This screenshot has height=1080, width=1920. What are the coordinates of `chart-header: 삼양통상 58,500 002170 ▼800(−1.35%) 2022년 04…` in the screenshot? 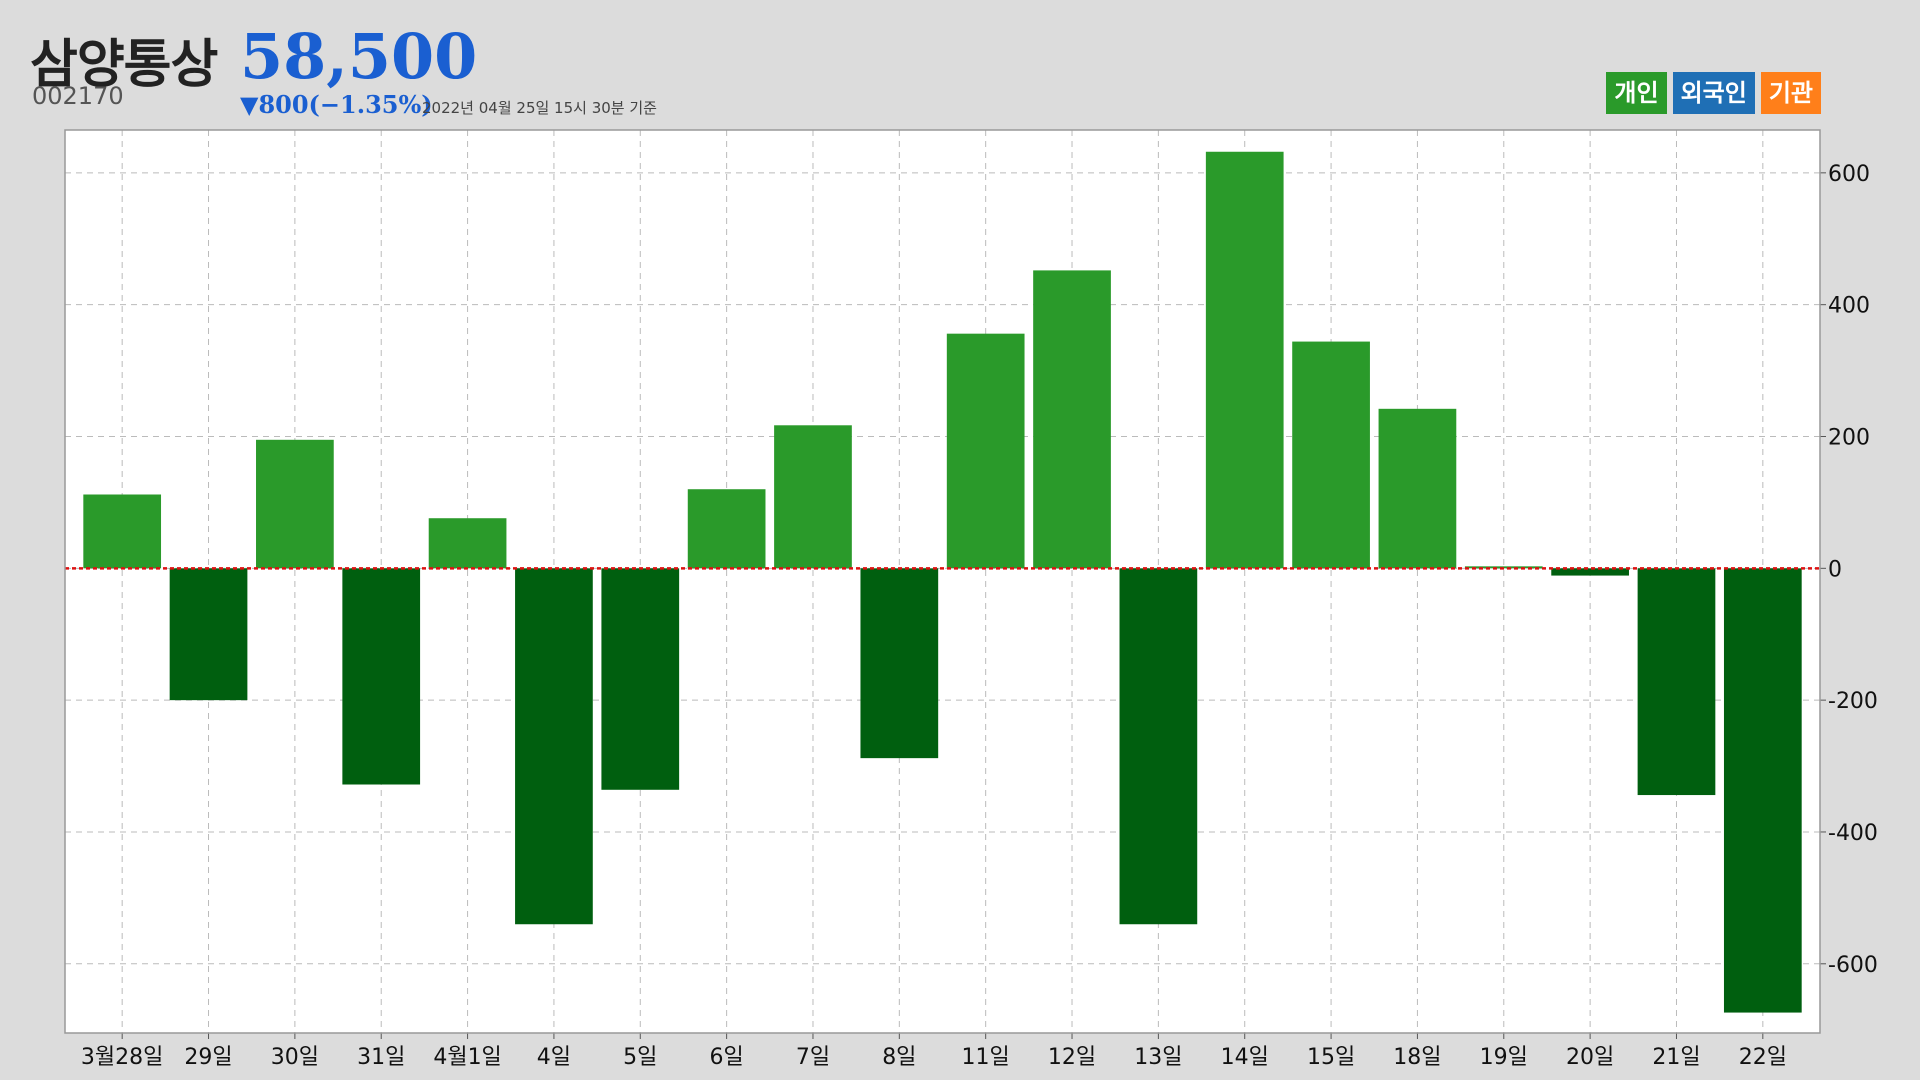 It's located at (960, 65).